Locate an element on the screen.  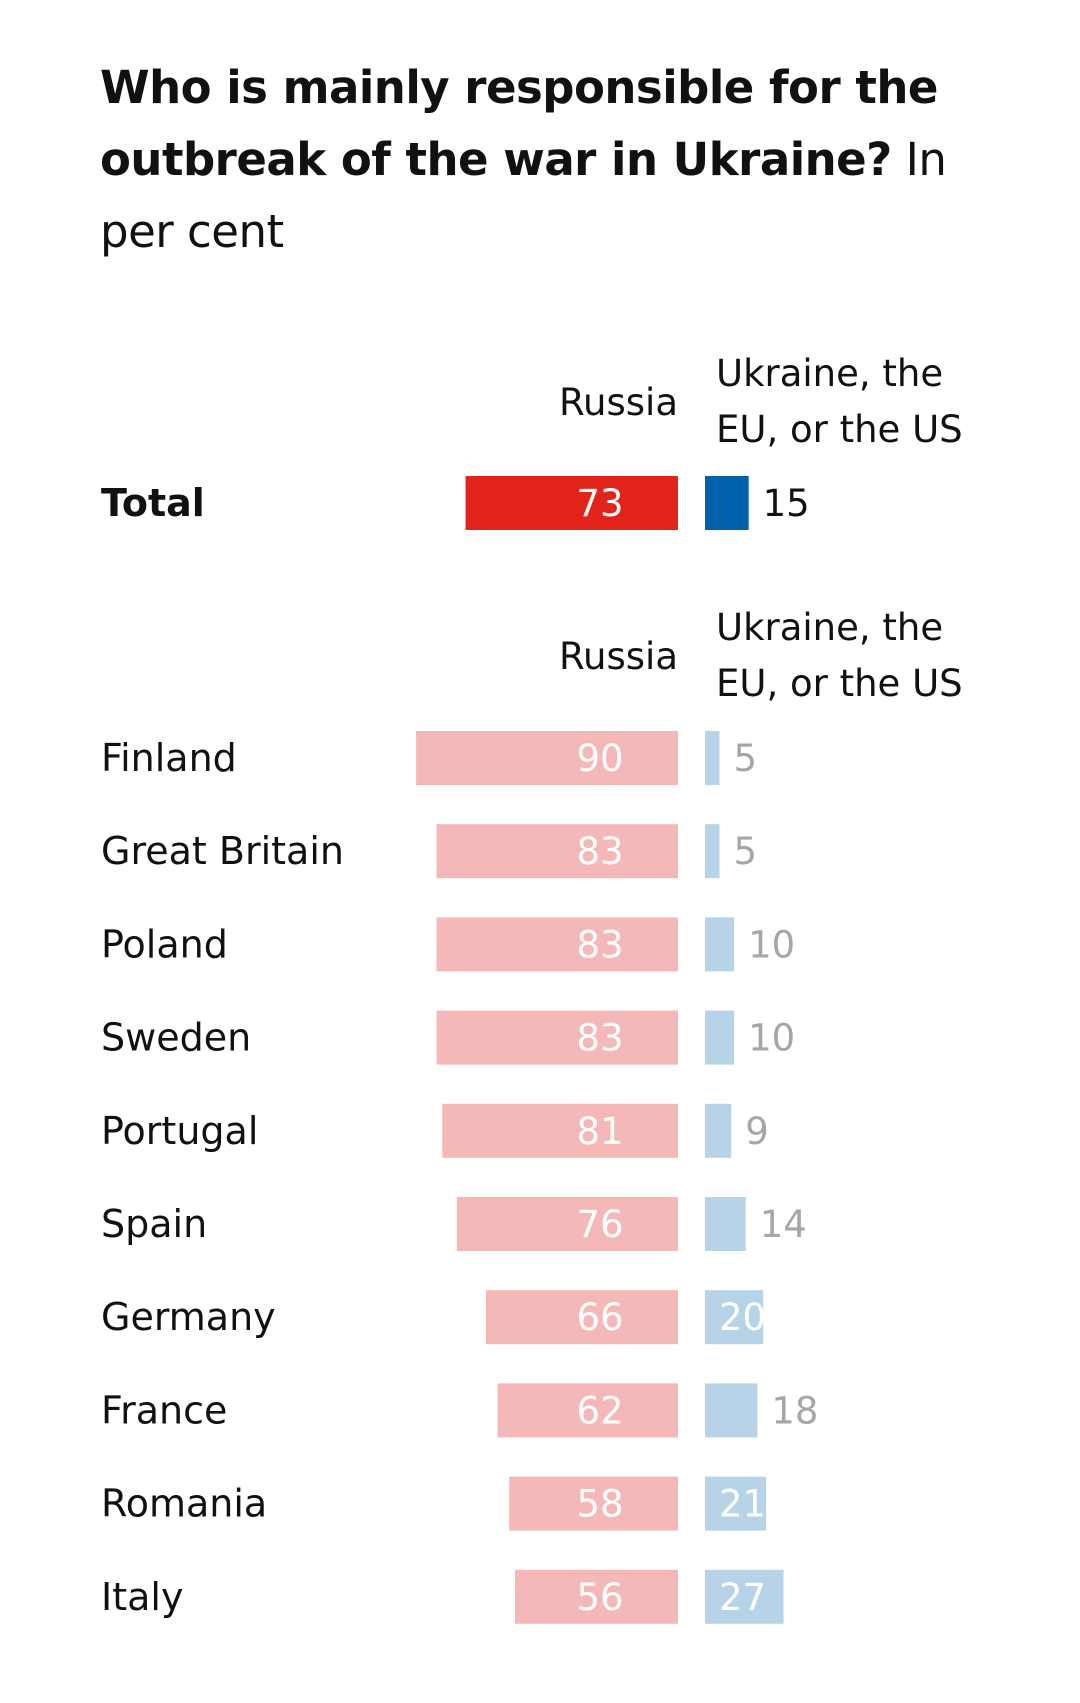
russia-value: 58 is located at coordinates (599, 1504).